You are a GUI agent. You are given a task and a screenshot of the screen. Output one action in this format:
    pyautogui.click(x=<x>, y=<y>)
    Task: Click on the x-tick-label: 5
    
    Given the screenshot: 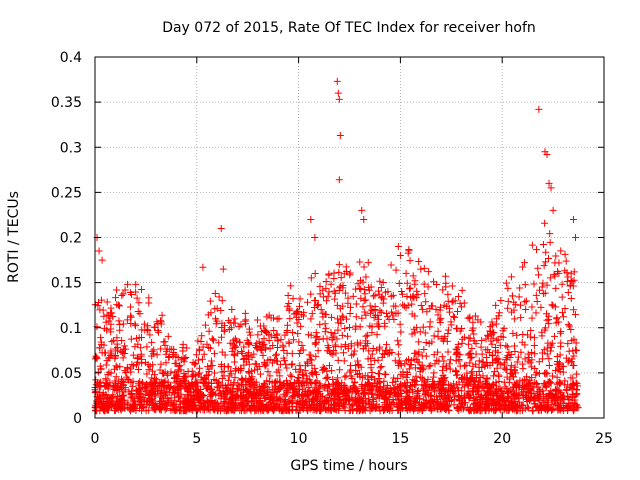 What is the action you would take?
    pyautogui.click(x=196, y=439)
    